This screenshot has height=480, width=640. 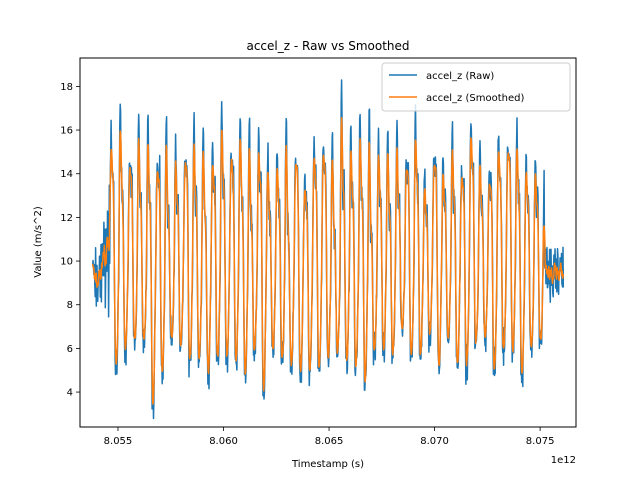 I want to click on y-tick-label: 6, so click(x=70, y=349).